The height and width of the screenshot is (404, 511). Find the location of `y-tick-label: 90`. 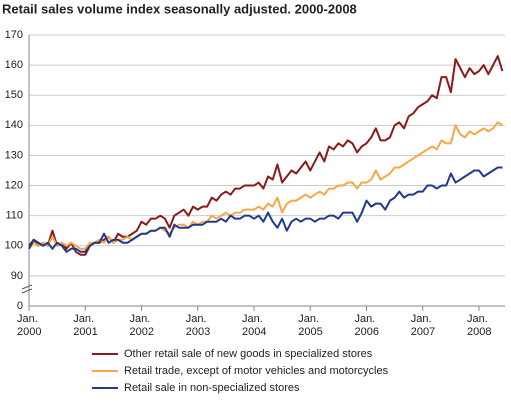

y-tick-label: 90 is located at coordinates (17, 276).